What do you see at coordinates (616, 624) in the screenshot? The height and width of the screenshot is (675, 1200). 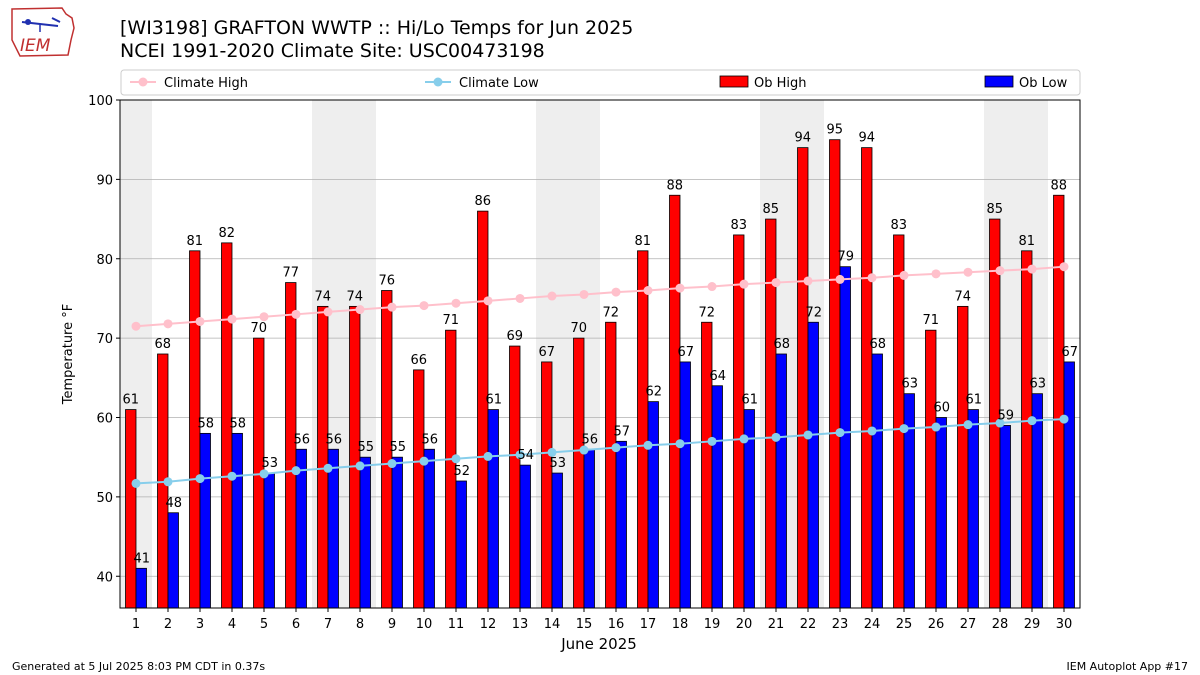 I see `x-tick-label: 16` at bounding box center [616, 624].